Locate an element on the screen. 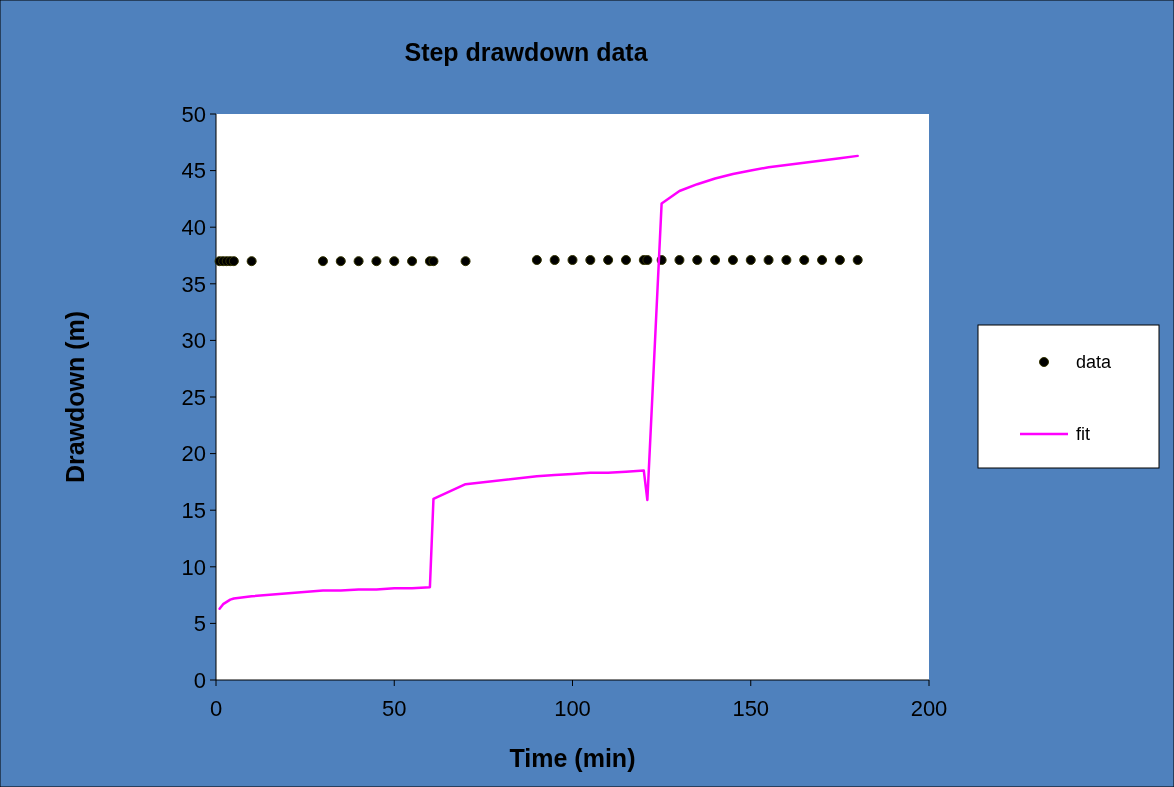 The height and width of the screenshot is (787, 1174). x-tick-label: 100 is located at coordinates (572, 708).